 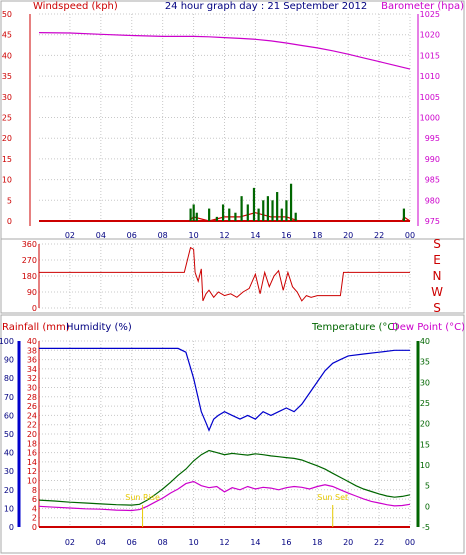 What do you see at coordinates (317, 542) in the screenshot?
I see `temperature-x-tick-label: 18` at bounding box center [317, 542].